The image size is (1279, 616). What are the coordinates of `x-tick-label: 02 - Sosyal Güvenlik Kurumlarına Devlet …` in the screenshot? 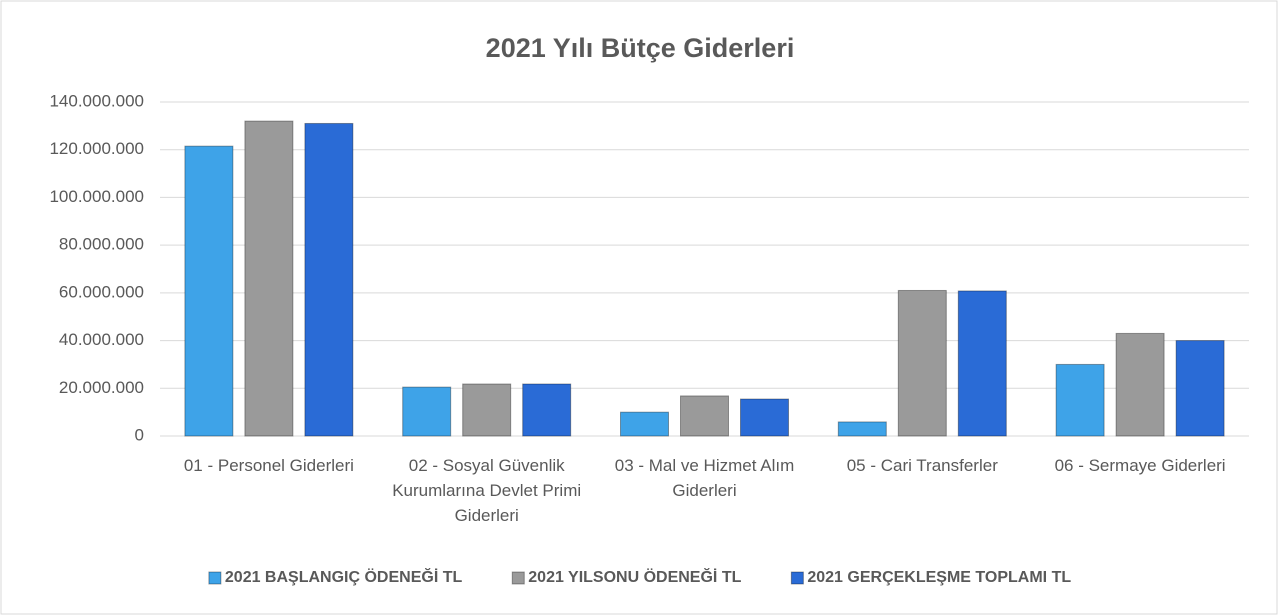 It's located at (487, 490).